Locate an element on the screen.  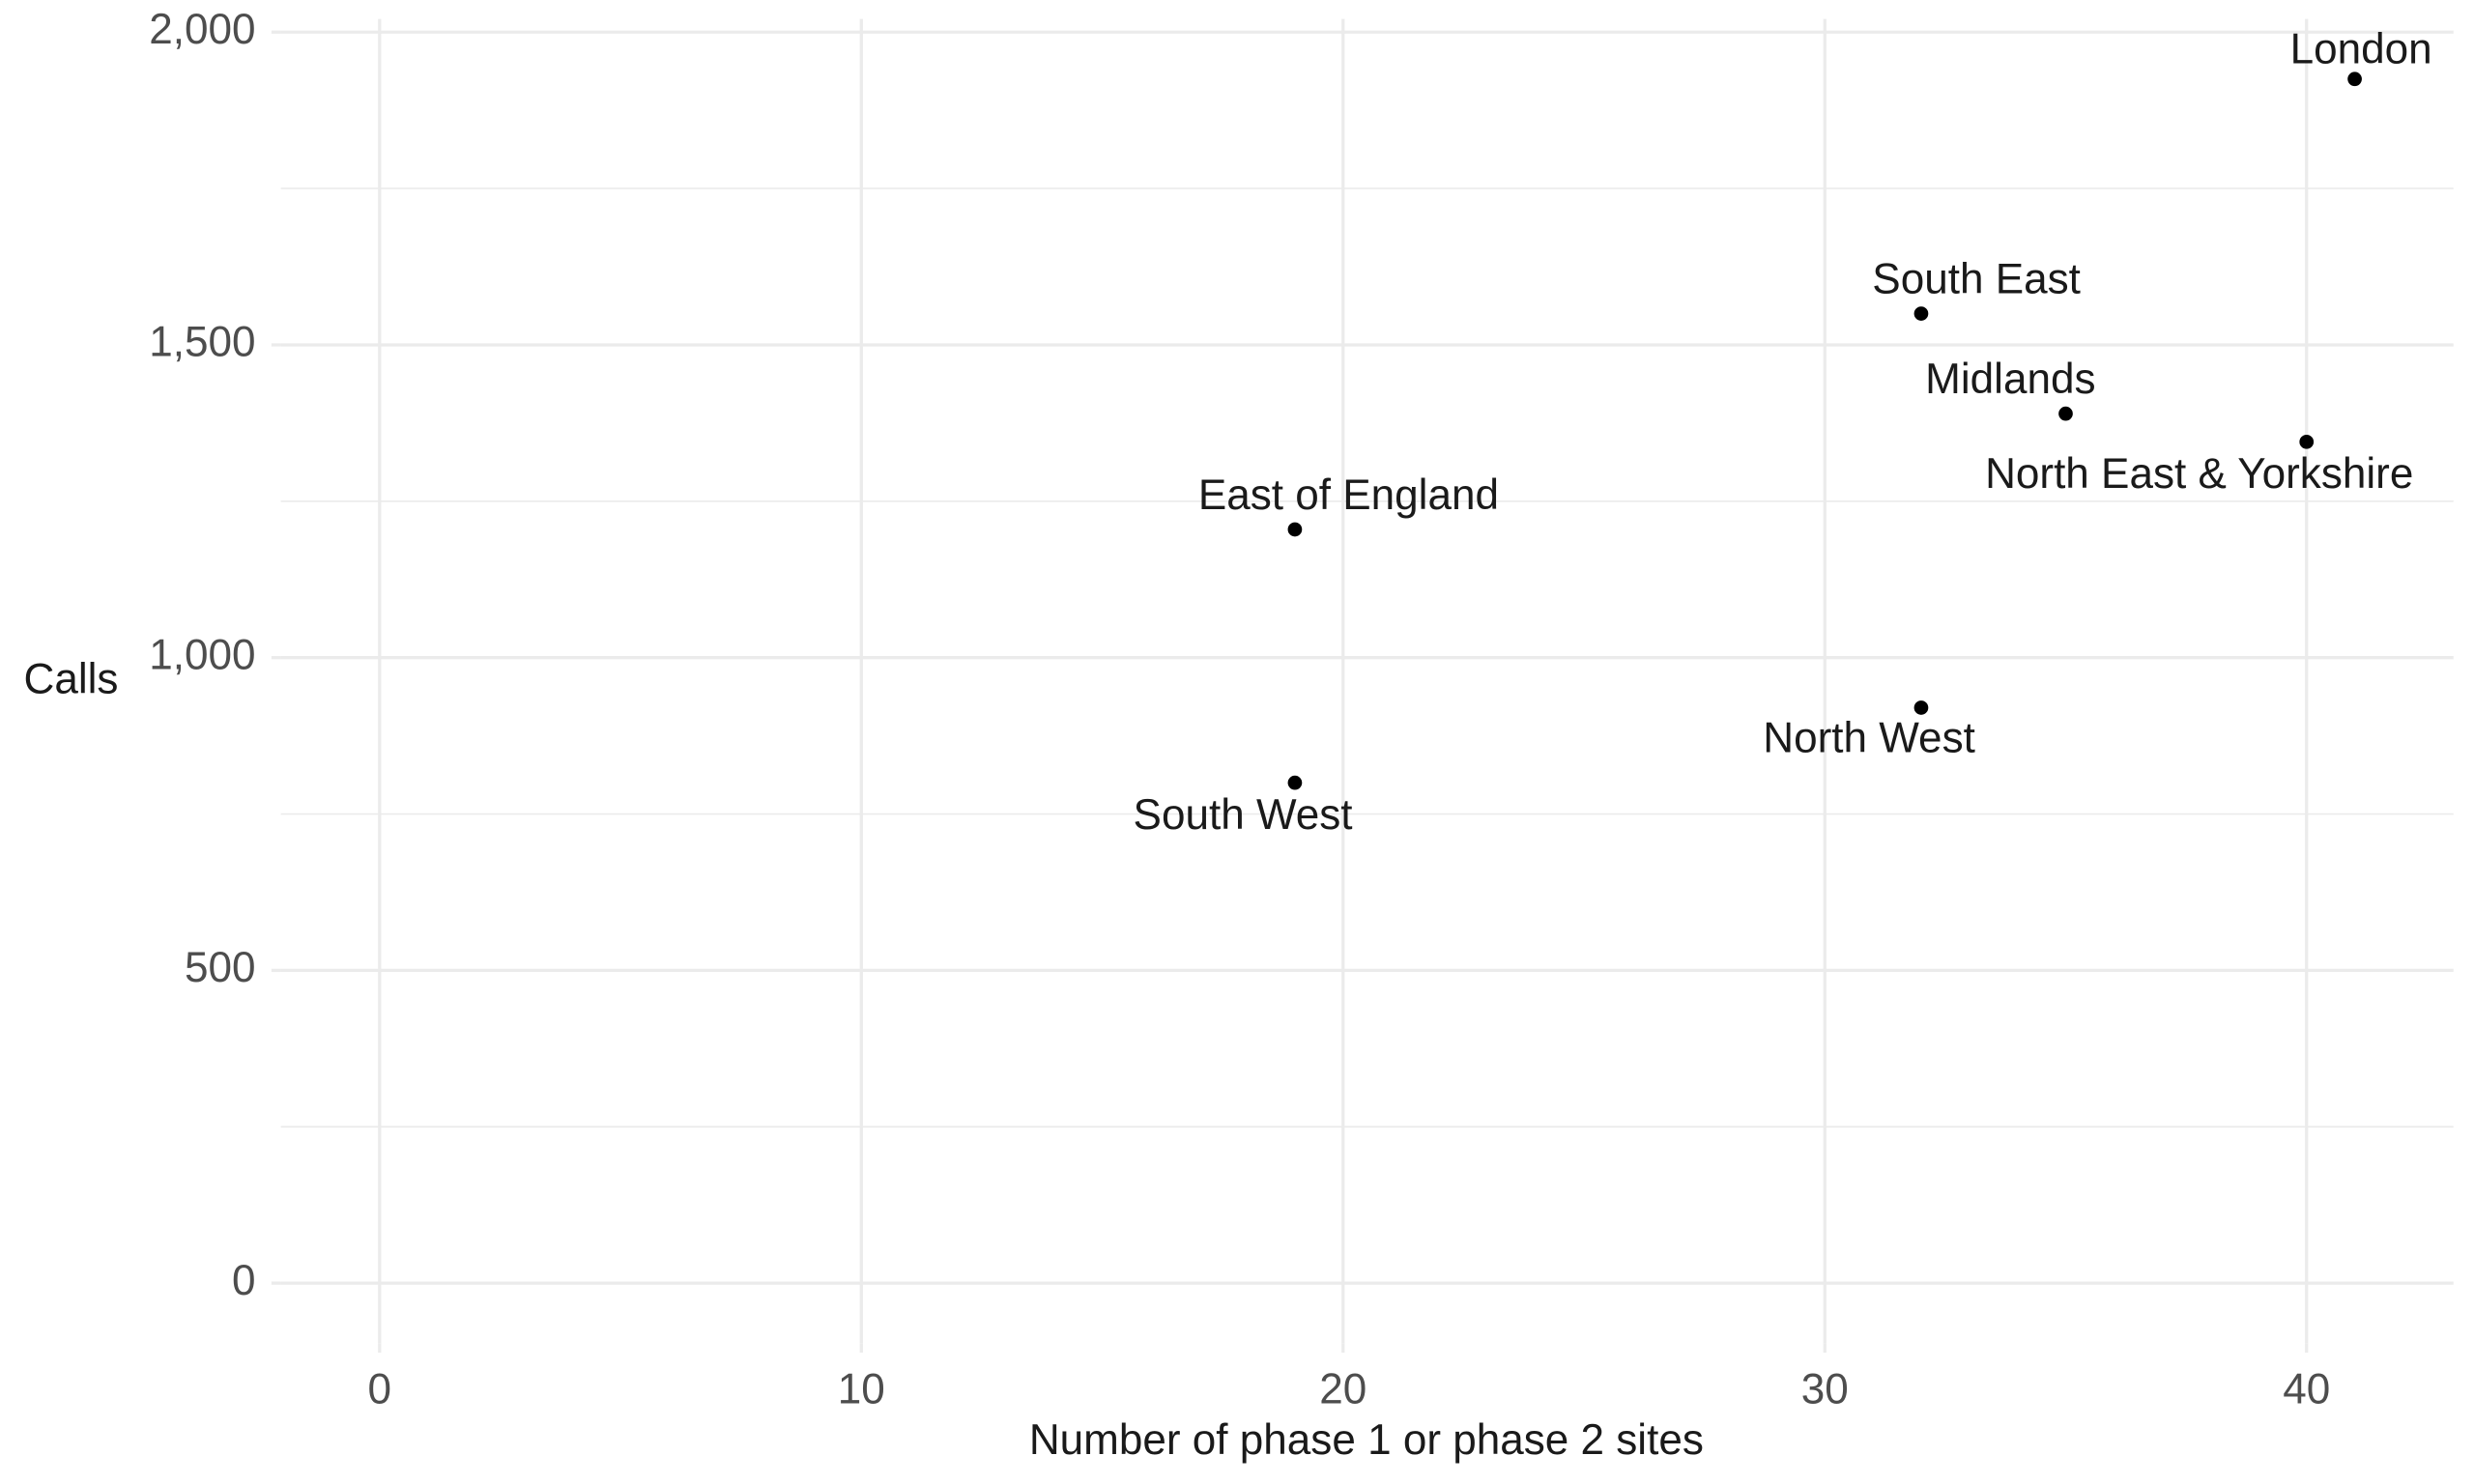
point-label: East of England is located at coordinates (1349, 495).